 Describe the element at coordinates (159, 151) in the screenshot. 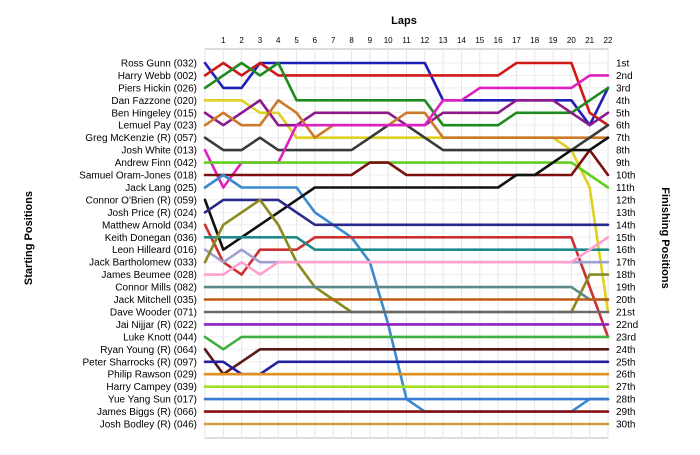

I see `start-label: Josh White (013)` at that location.